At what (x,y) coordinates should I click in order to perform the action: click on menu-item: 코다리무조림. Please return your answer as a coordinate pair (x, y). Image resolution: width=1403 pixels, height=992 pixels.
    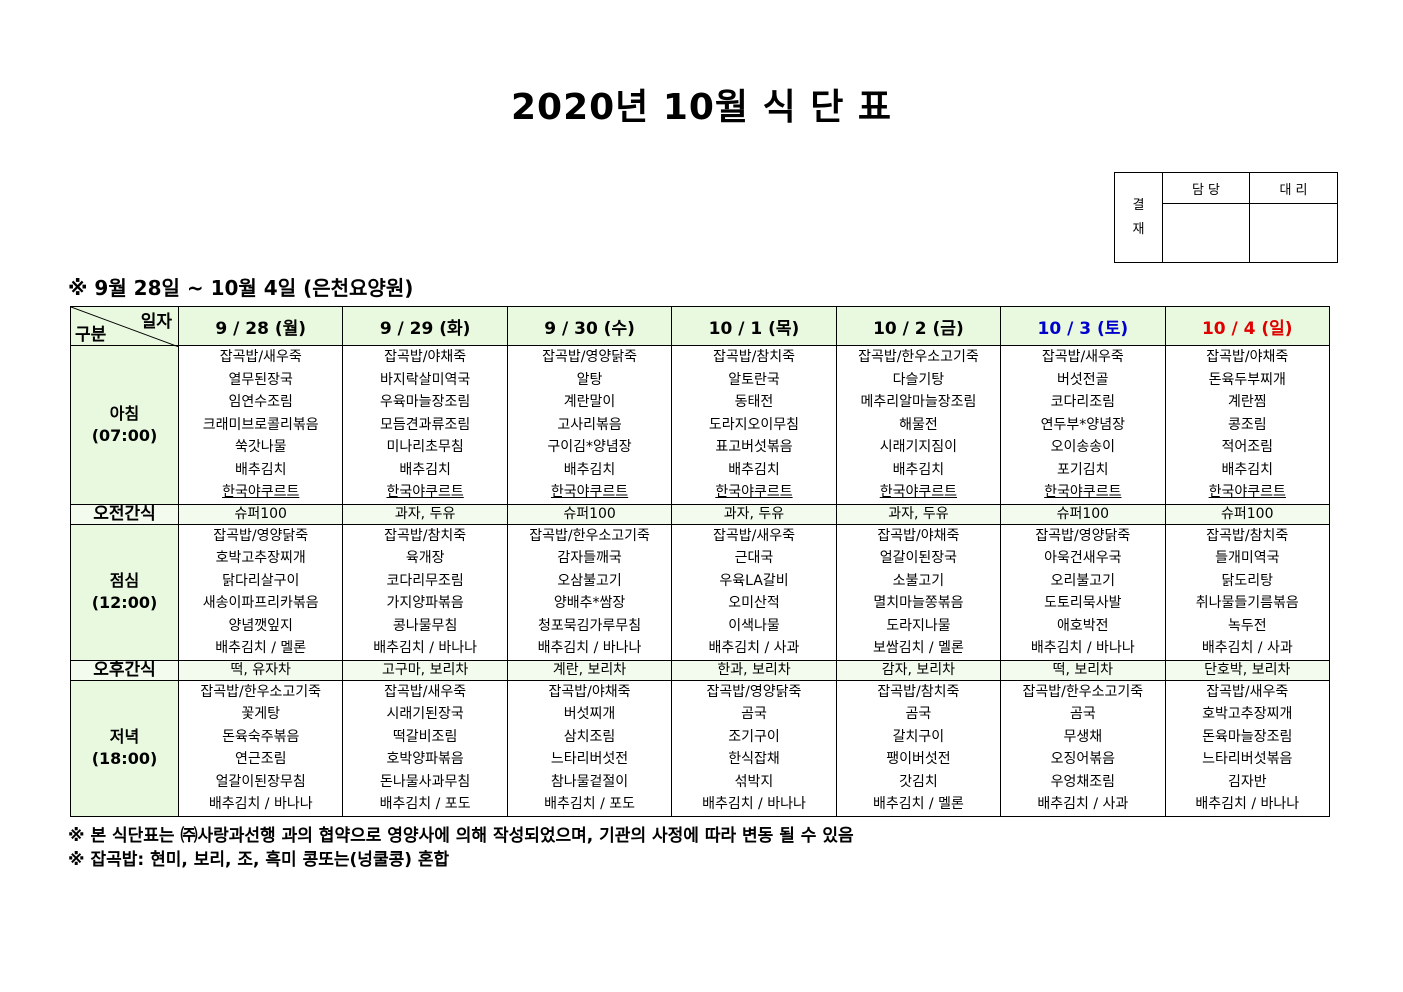
    Looking at the image, I should click on (425, 580).